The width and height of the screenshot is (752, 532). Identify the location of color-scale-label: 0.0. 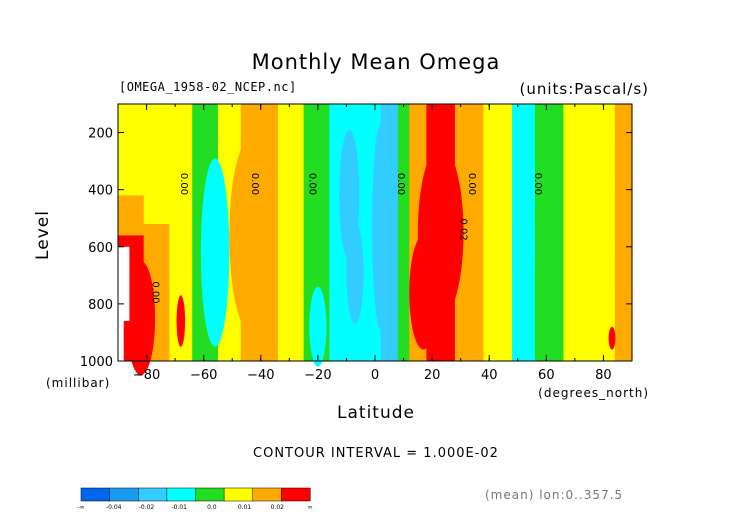
(212, 507).